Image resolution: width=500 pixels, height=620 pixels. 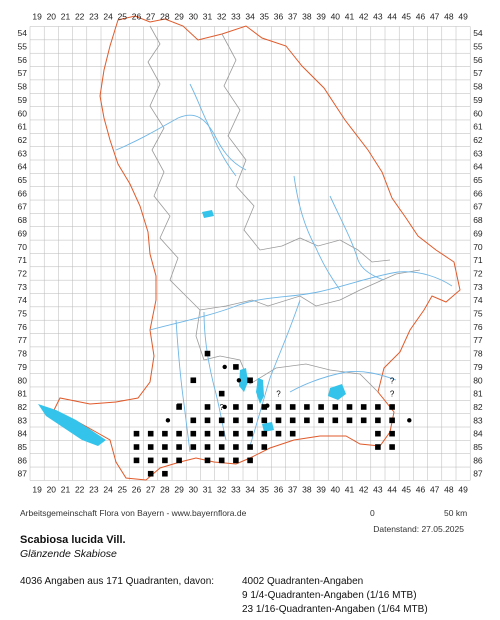 I want to click on river-main, so click(x=181, y=142).